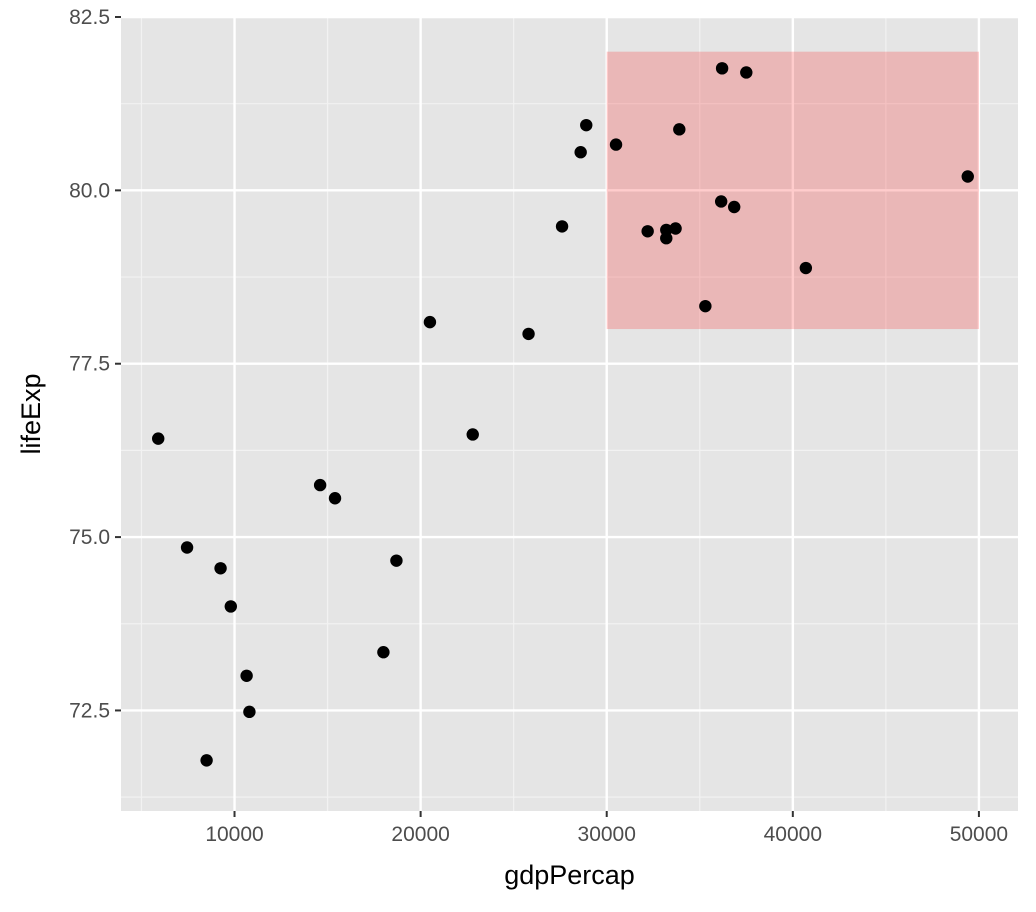 The image size is (1036, 912). Describe the element at coordinates (89, 17) in the screenshot. I see `y-tick-label: 82.5` at that location.